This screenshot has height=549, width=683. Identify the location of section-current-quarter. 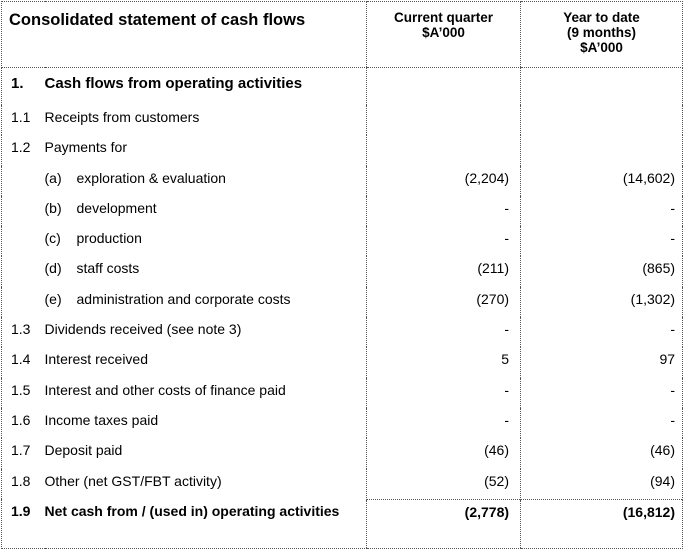
(443, 86).